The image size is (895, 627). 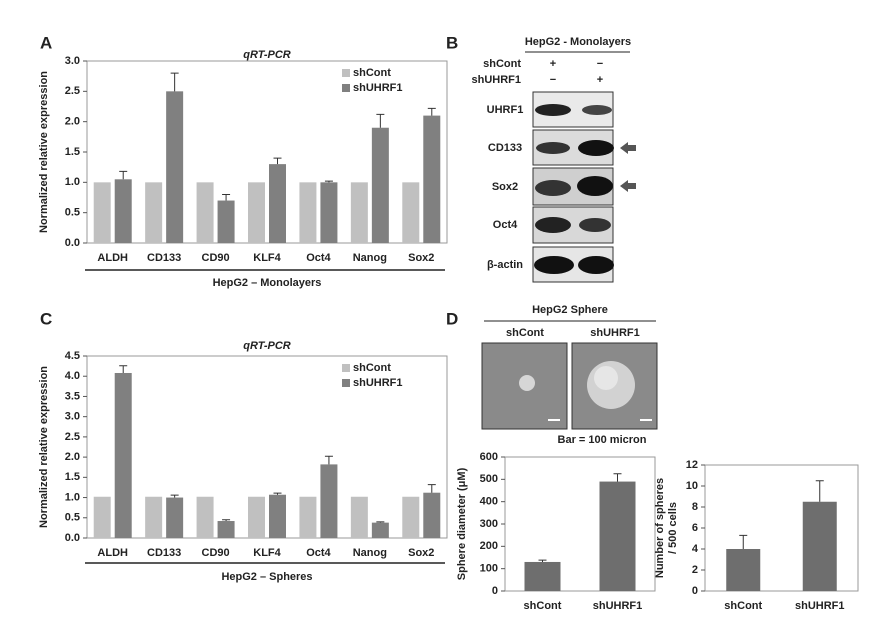 I want to click on sample-label: shUHRF1, so click(x=615, y=333).